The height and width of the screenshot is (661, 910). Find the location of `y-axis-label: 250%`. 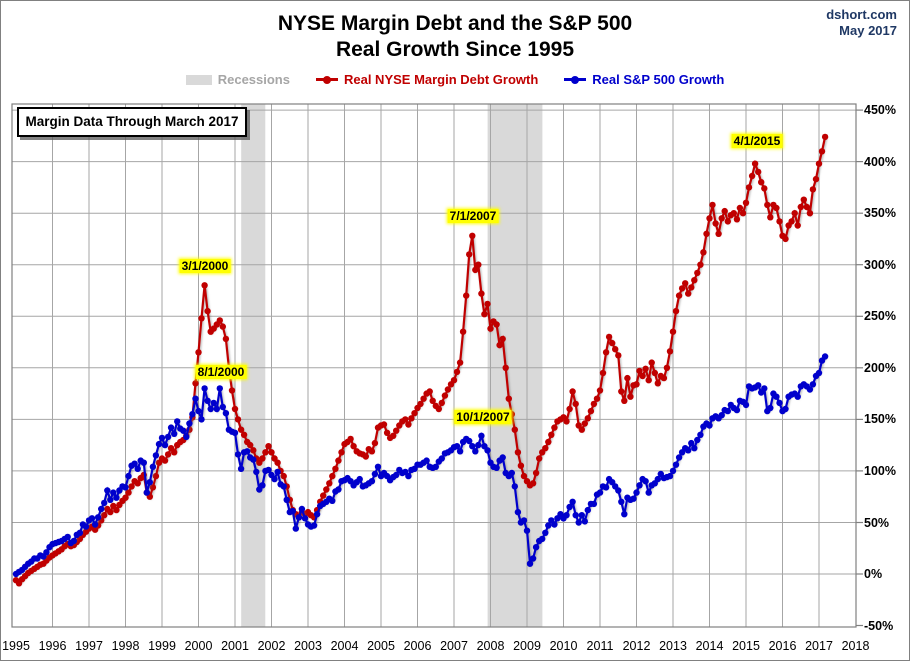

y-axis-label: 250% is located at coordinates (880, 316).